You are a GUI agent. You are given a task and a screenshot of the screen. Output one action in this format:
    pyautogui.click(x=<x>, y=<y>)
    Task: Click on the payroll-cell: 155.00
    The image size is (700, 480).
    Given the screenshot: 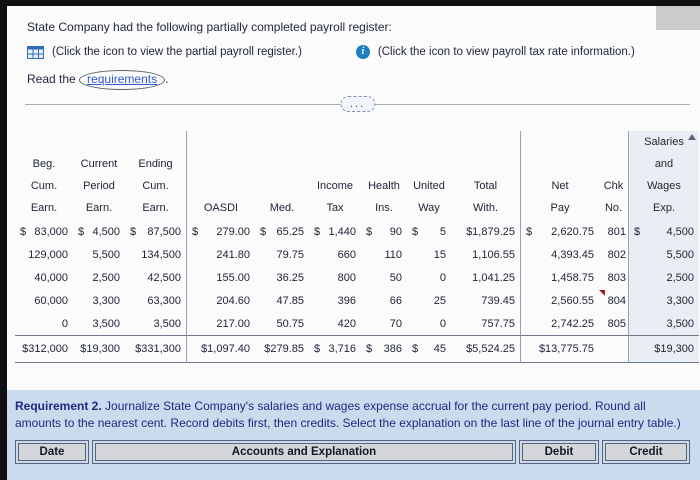 What is the action you would take?
    pyautogui.click(x=233, y=277)
    